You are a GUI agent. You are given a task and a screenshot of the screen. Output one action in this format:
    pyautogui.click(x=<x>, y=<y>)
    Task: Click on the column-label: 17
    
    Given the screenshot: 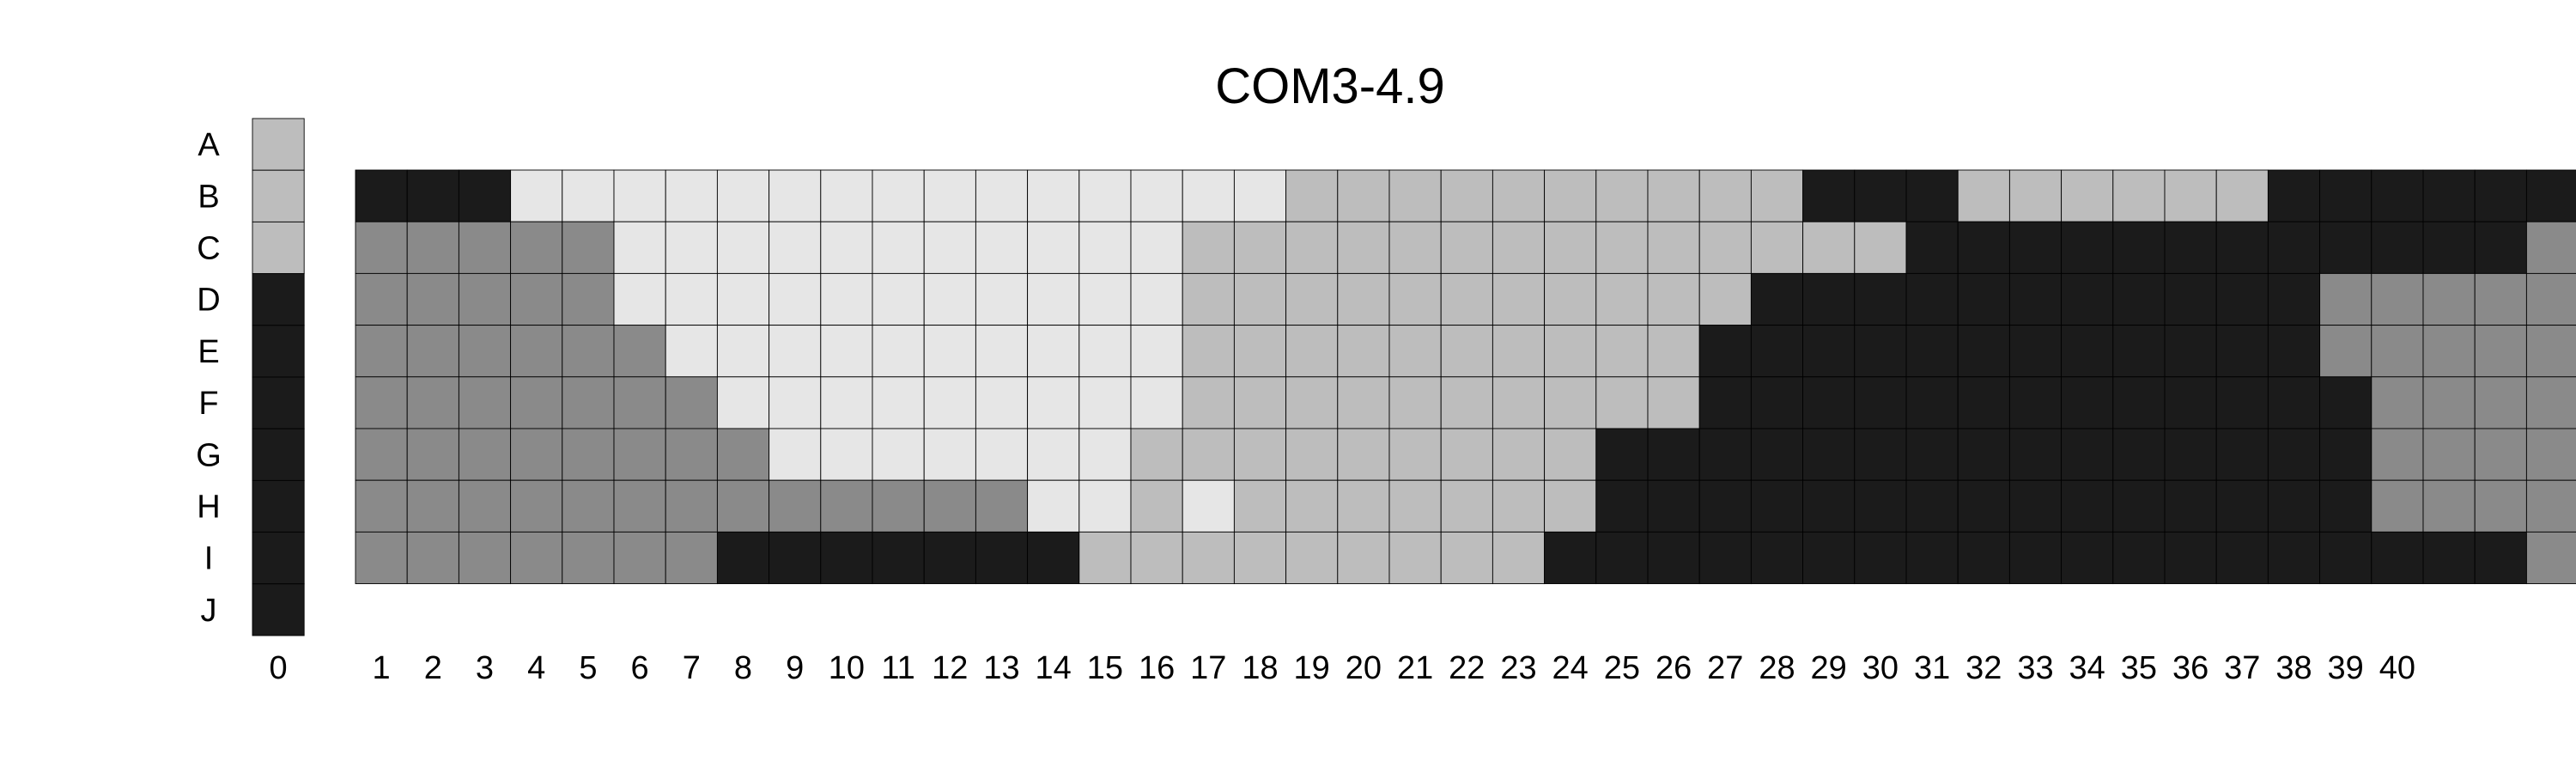 What is the action you would take?
    pyautogui.click(x=1208, y=668)
    